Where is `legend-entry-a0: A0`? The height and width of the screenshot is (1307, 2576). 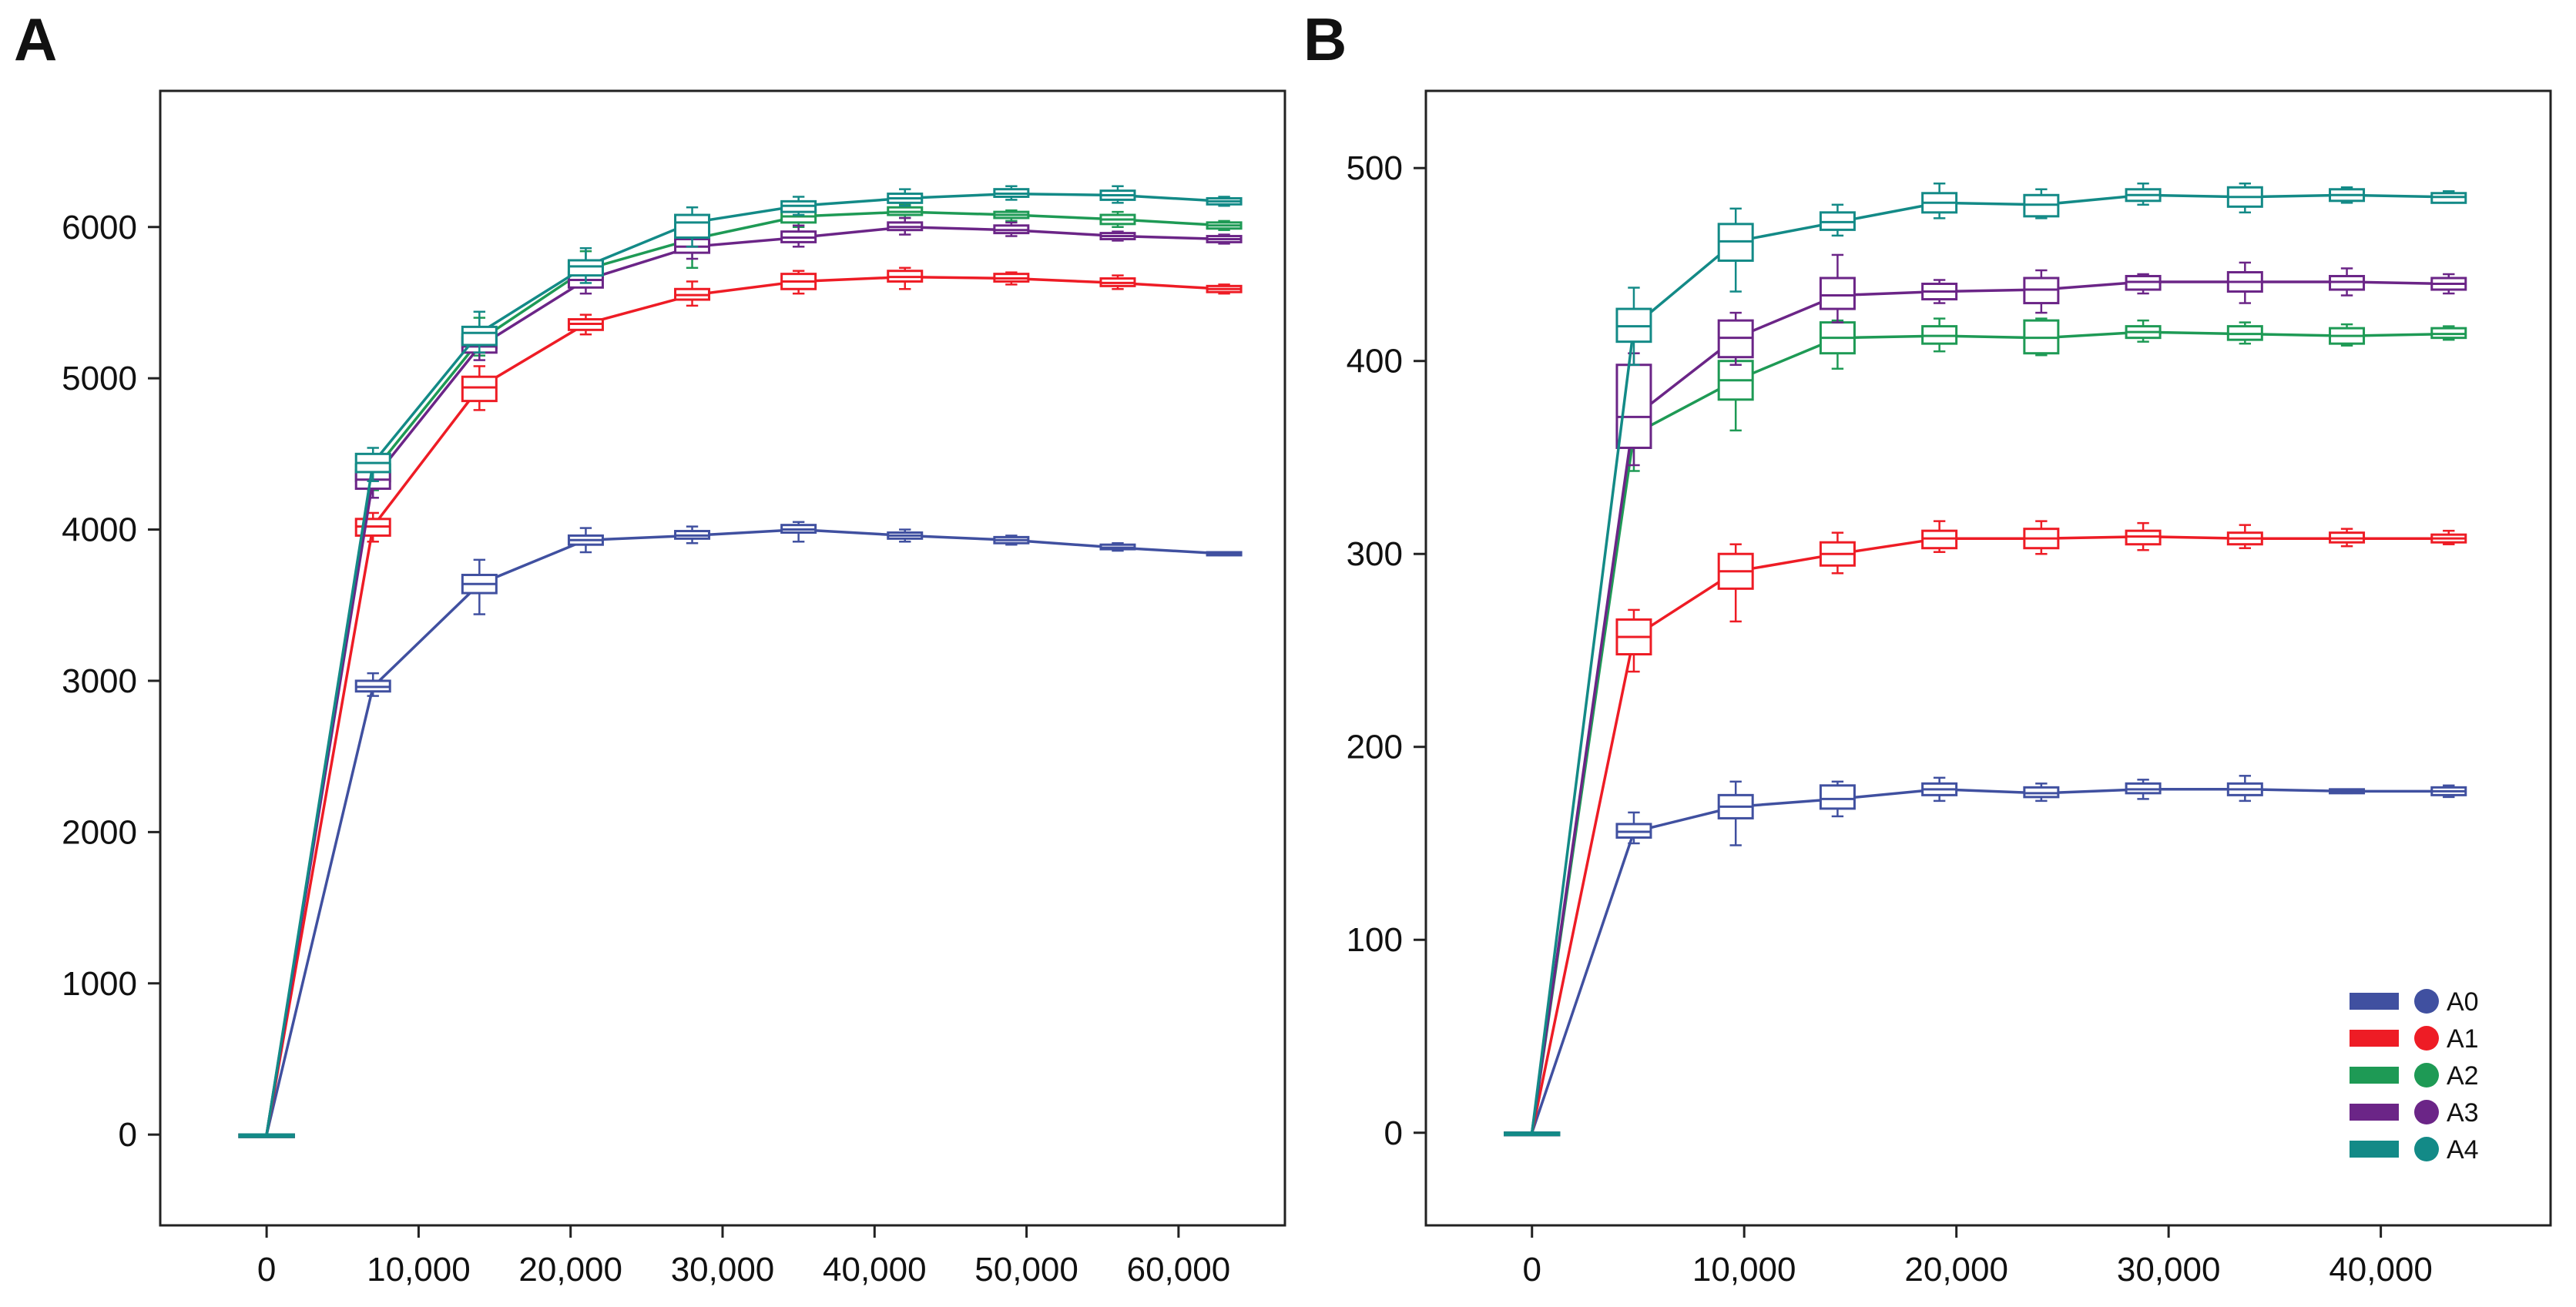
legend-entry-a0: A0 is located at coordinates (2414, 1002).